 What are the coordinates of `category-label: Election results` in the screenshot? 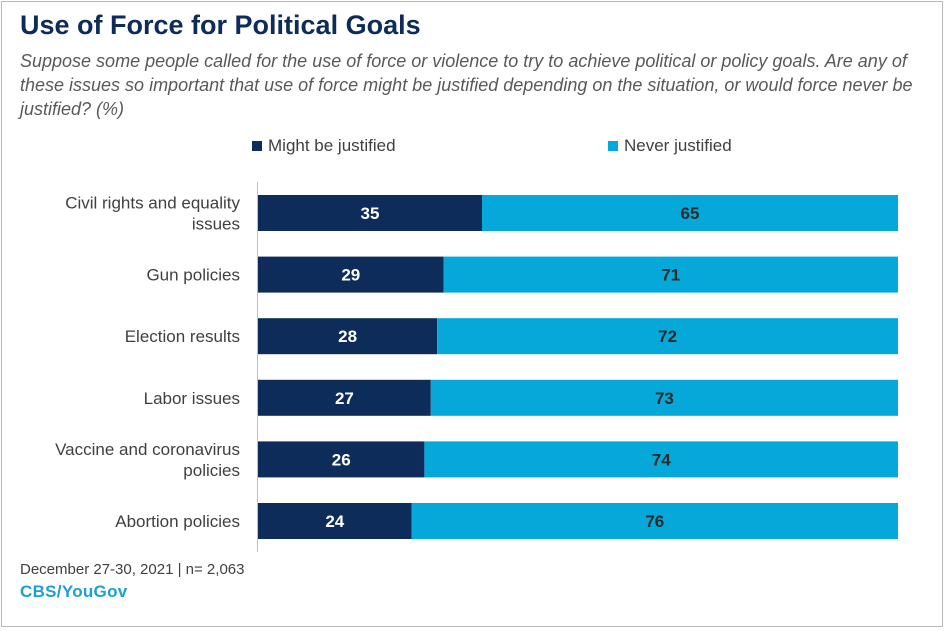 It's located at (182, 336).